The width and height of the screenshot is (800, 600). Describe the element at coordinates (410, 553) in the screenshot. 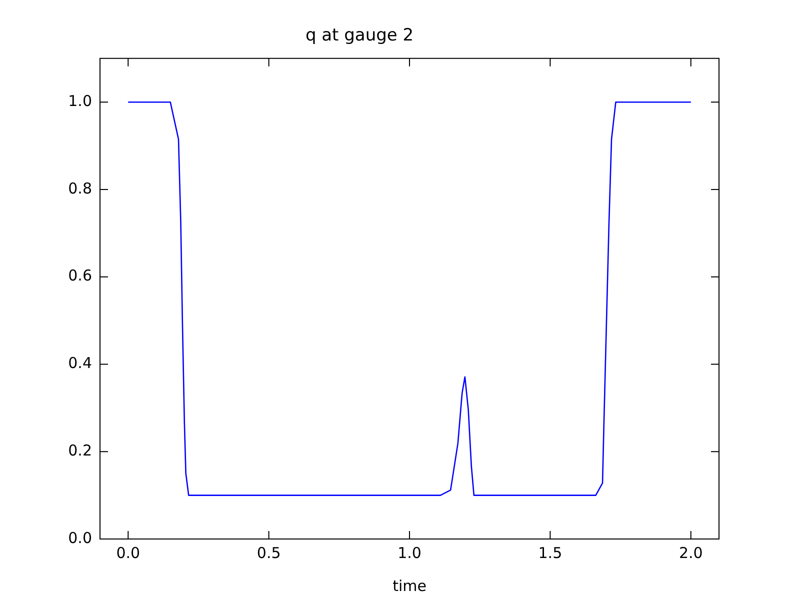

I see `x-tick-label: 1.0` at that location.